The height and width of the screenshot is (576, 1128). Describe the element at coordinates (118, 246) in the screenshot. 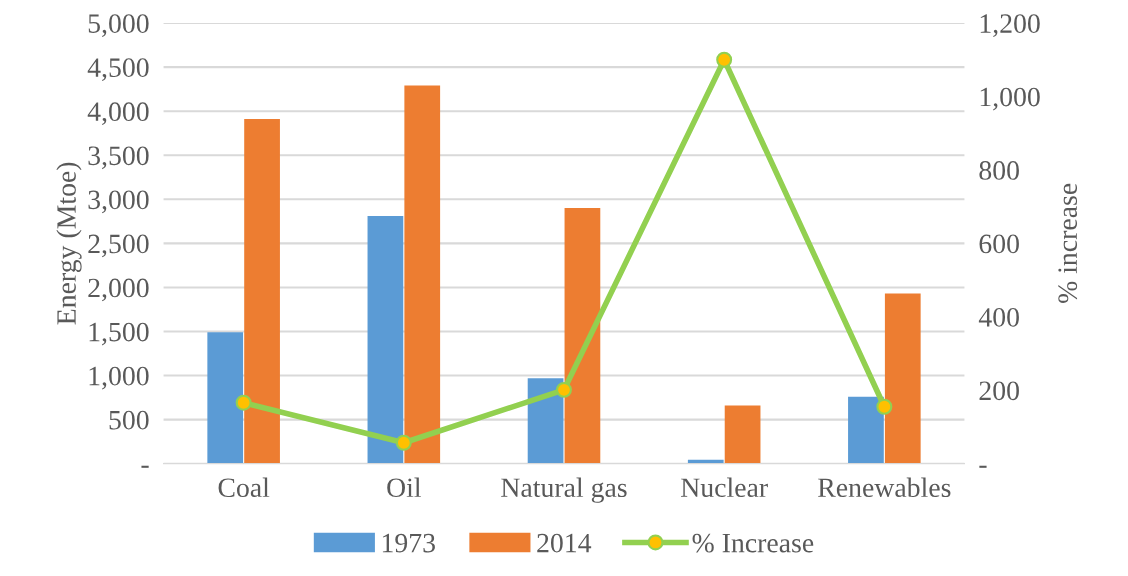

I see `y-tick-label: 2,500` at that location.